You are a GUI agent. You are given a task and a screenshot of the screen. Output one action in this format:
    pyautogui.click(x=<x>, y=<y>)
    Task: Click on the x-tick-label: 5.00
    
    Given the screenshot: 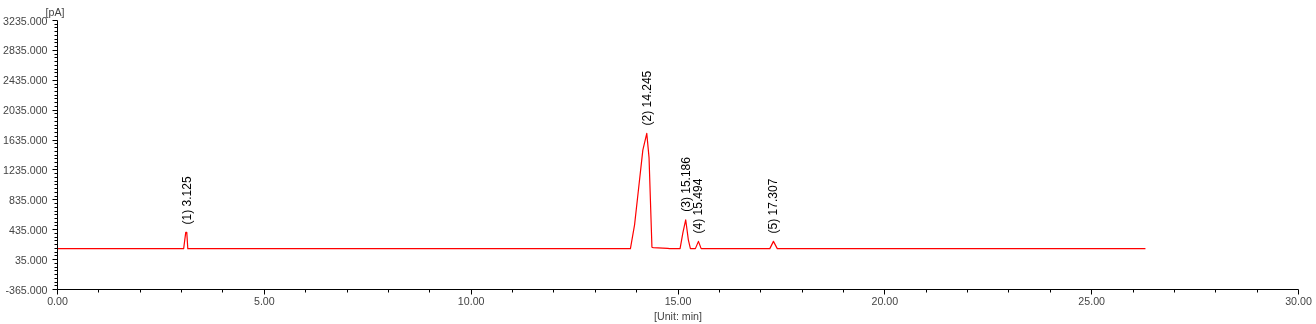 What is the action you would take?
    pyautogui.click(x=264, y=300)
    